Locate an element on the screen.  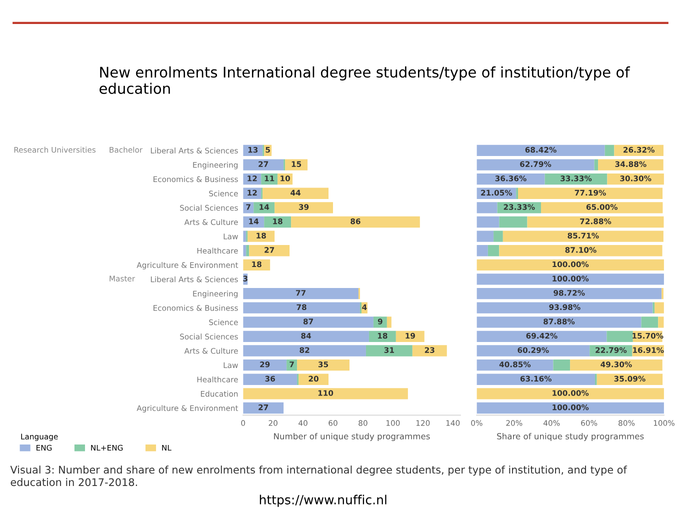
text: https://www.nuffic.nl is located at coordinates (323, 500).